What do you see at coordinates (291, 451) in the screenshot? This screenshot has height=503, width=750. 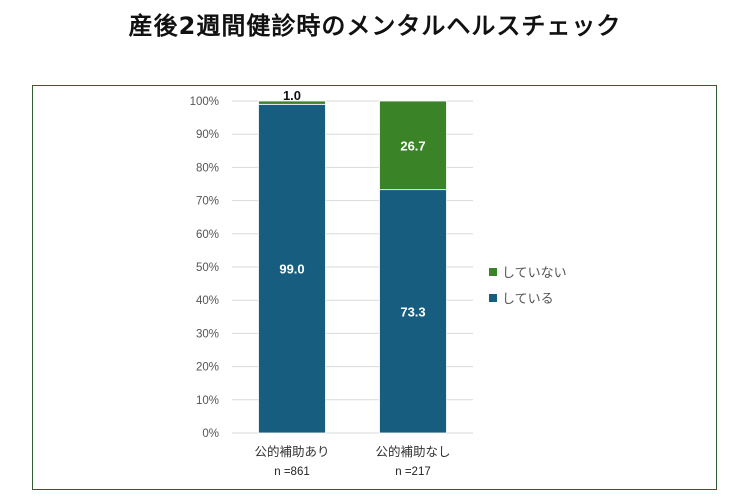 I see `category-label: 公的補助あり` at bounding box center [291, 451].